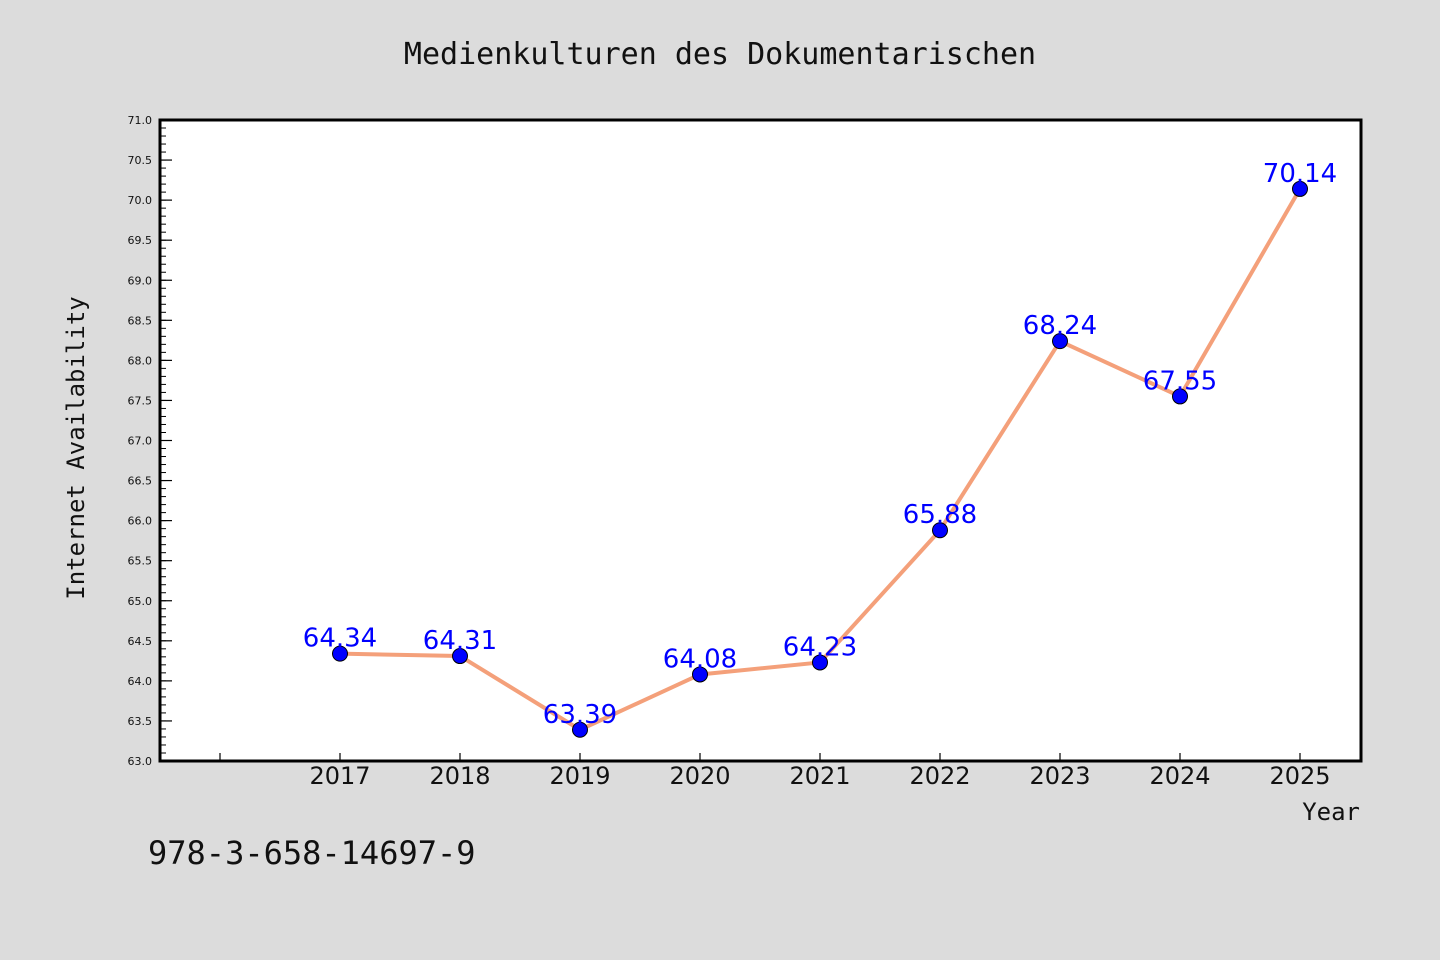  Describe the element at coordinates (820, 647) in the screenshot. I see `data-label: 64.23` at that location.